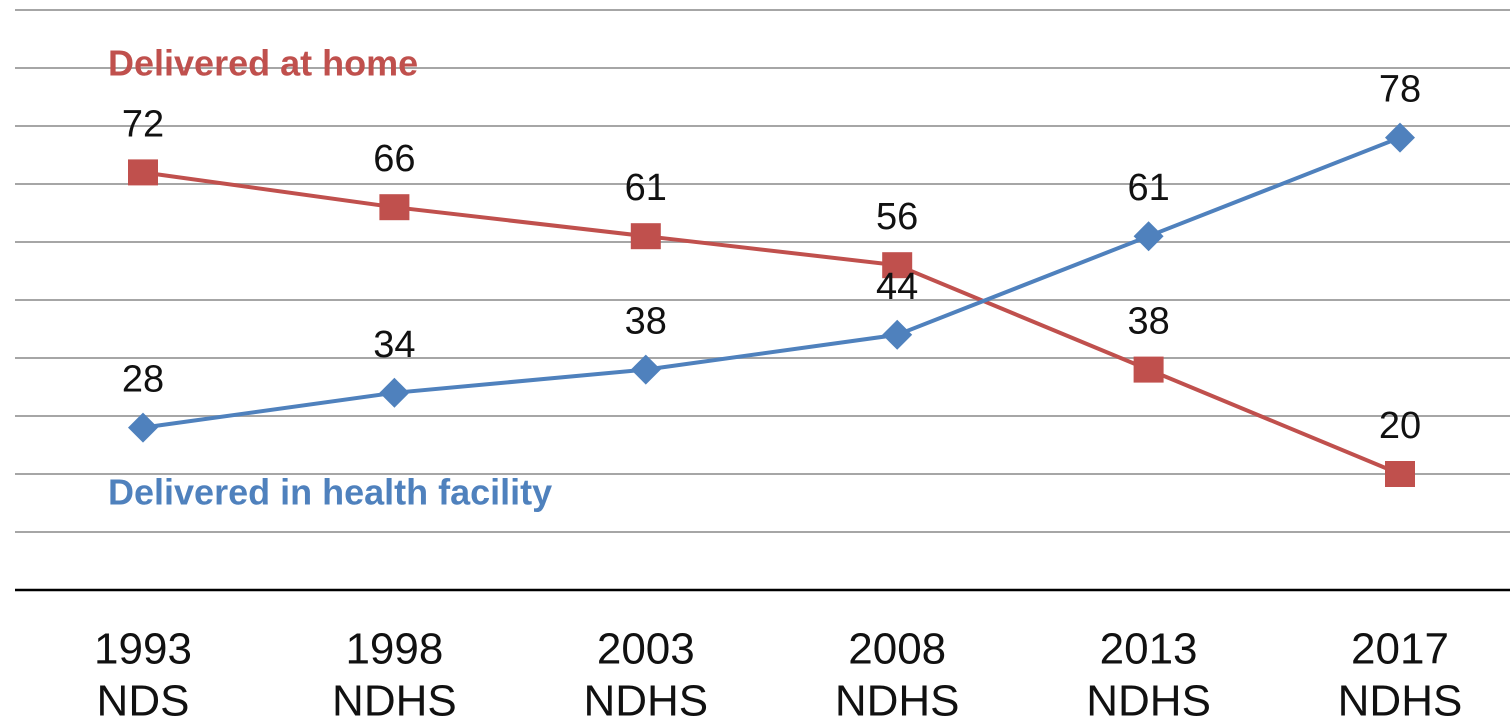  What do you see at coordinates (143, 124) in the screenshot?
I see `data-label: 72` at bounding box center [143, 124].